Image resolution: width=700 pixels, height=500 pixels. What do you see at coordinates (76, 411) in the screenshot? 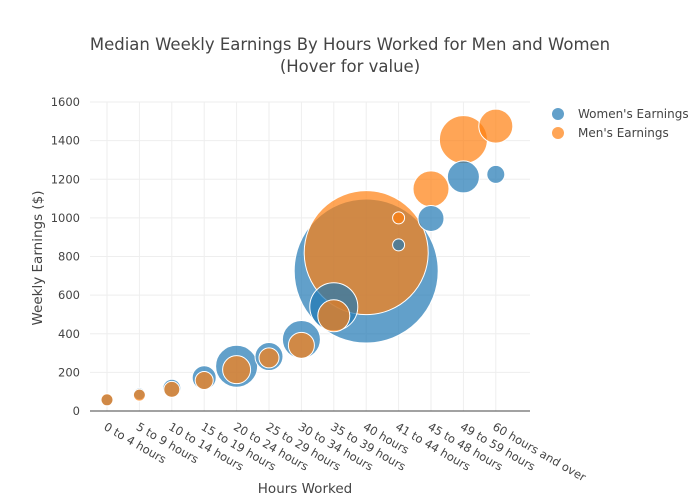
I see `y-tick-label: 0` at bounding box center [76, 411].